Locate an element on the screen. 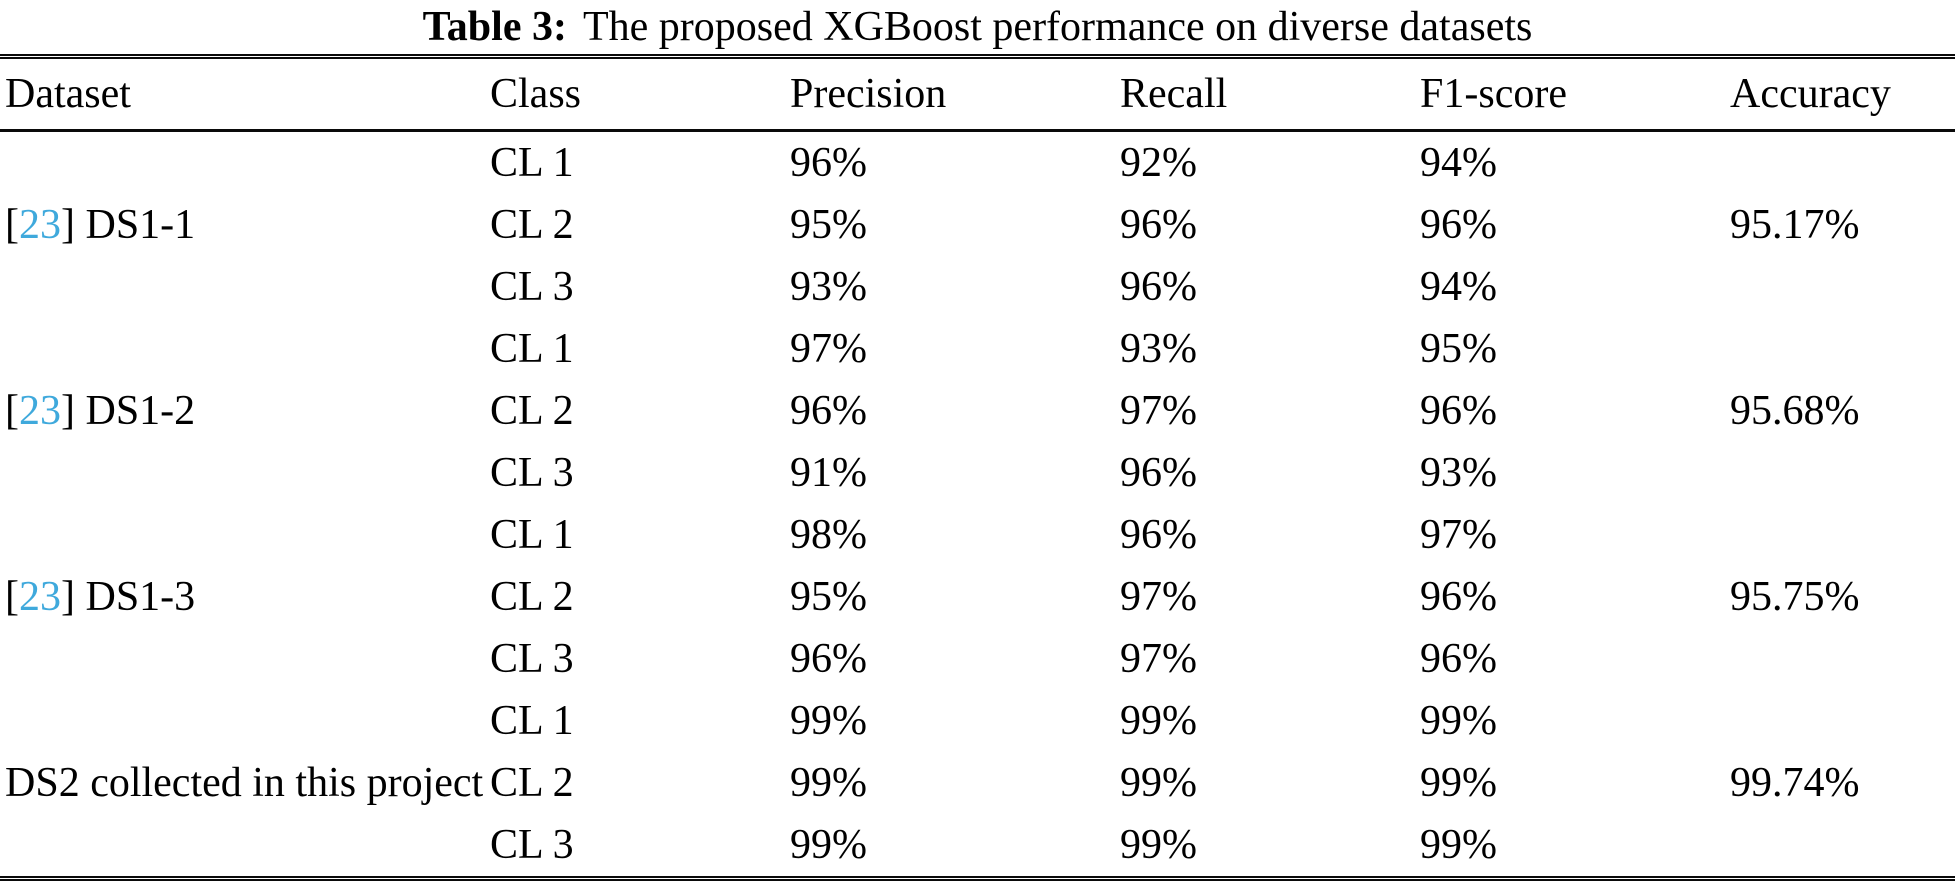 The image size is (1955, 890). table-row: [23] DS1-3 CL 1 98% 96% 97% 95.75% is located at coordinates (977, 562).